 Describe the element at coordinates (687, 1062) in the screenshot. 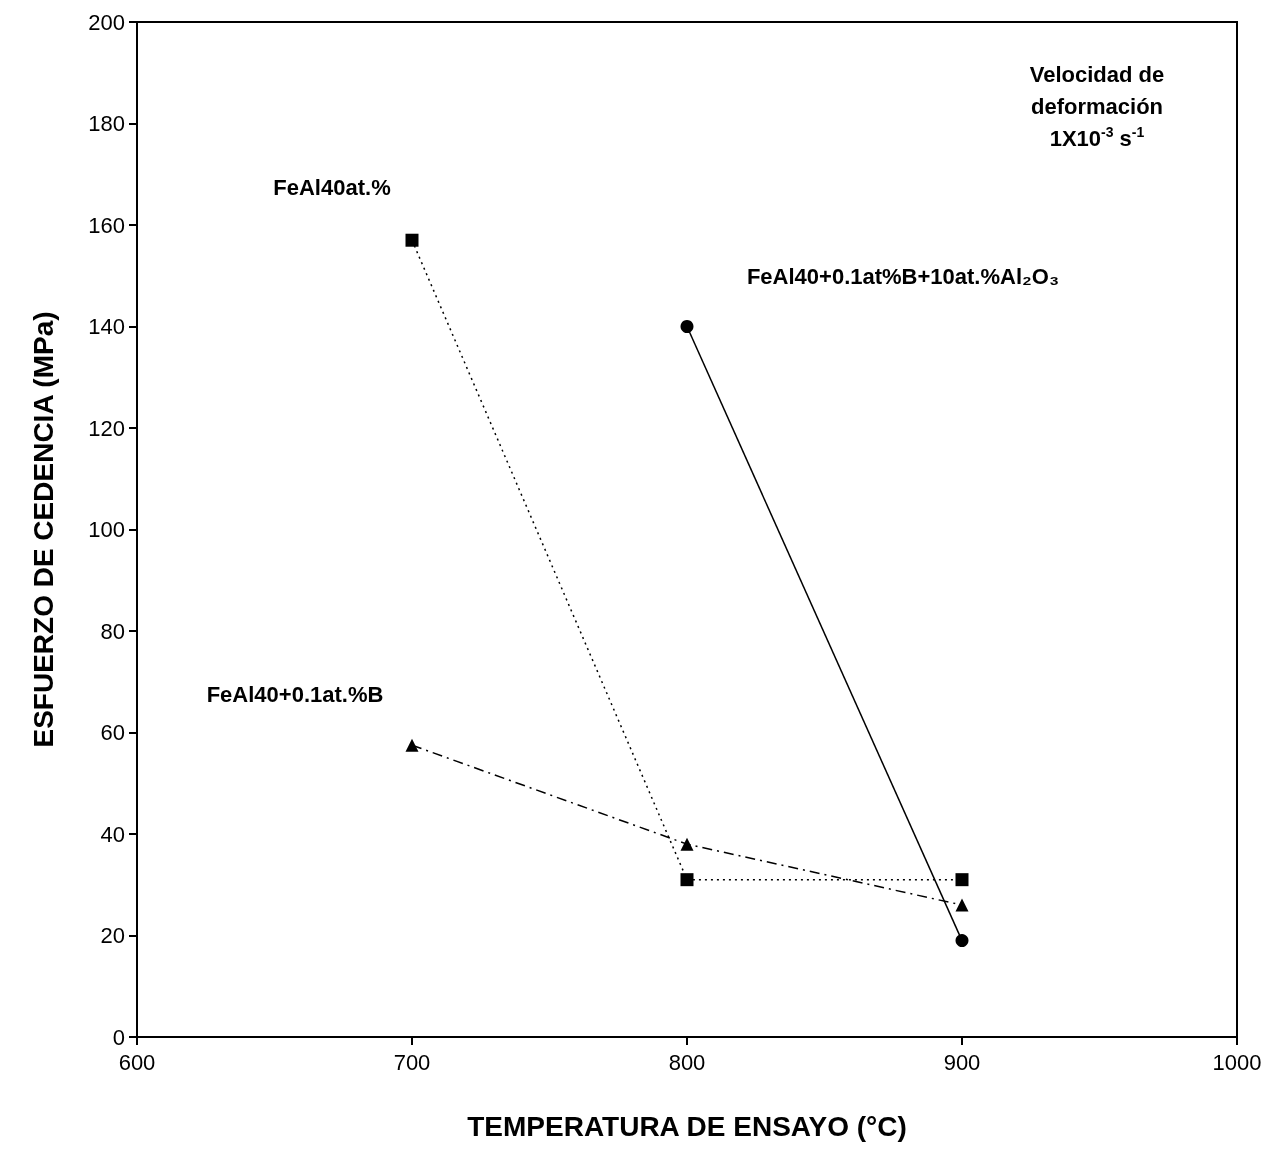

I see `x-tick-label: 800` at that location.